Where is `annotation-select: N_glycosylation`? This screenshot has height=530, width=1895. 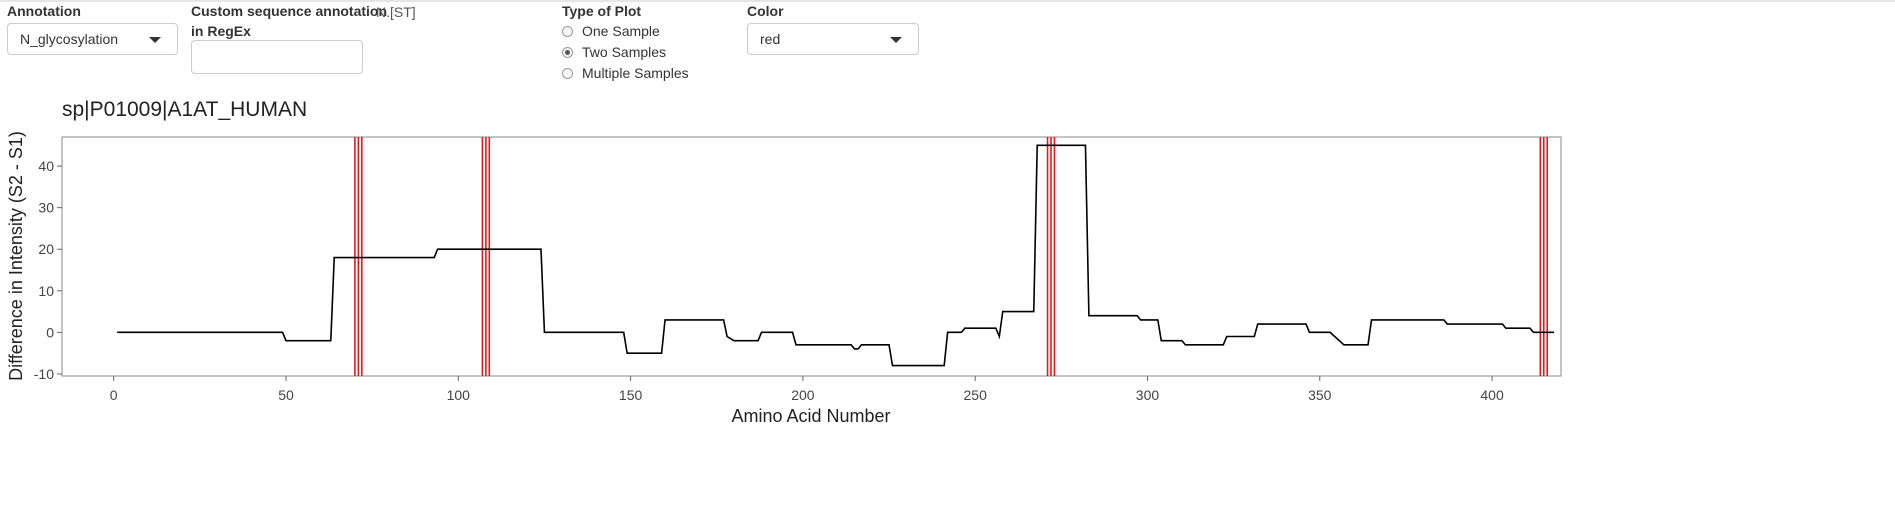 annotation-select: N_glycosylation is located at coordinates (92, 39).